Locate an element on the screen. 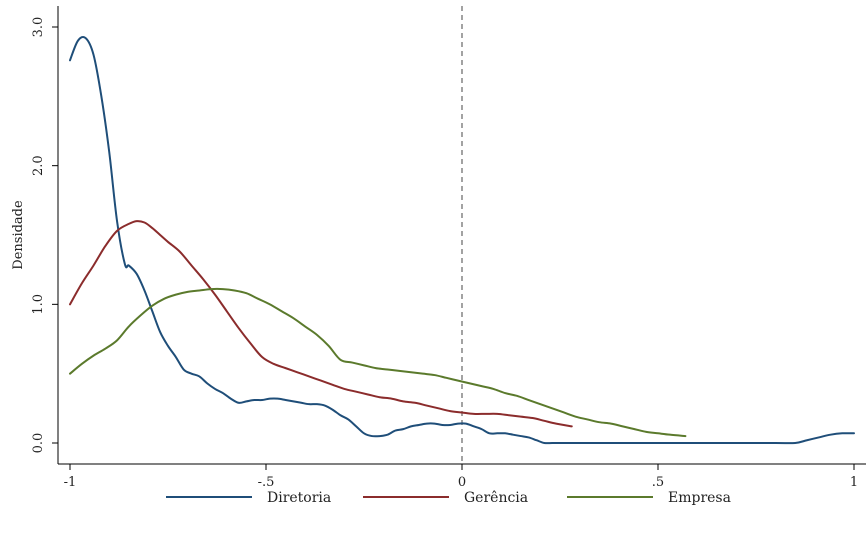 This screenshot has height=536, width=866. y-tick-label: 0.0 is located at coordinates (38, 443).